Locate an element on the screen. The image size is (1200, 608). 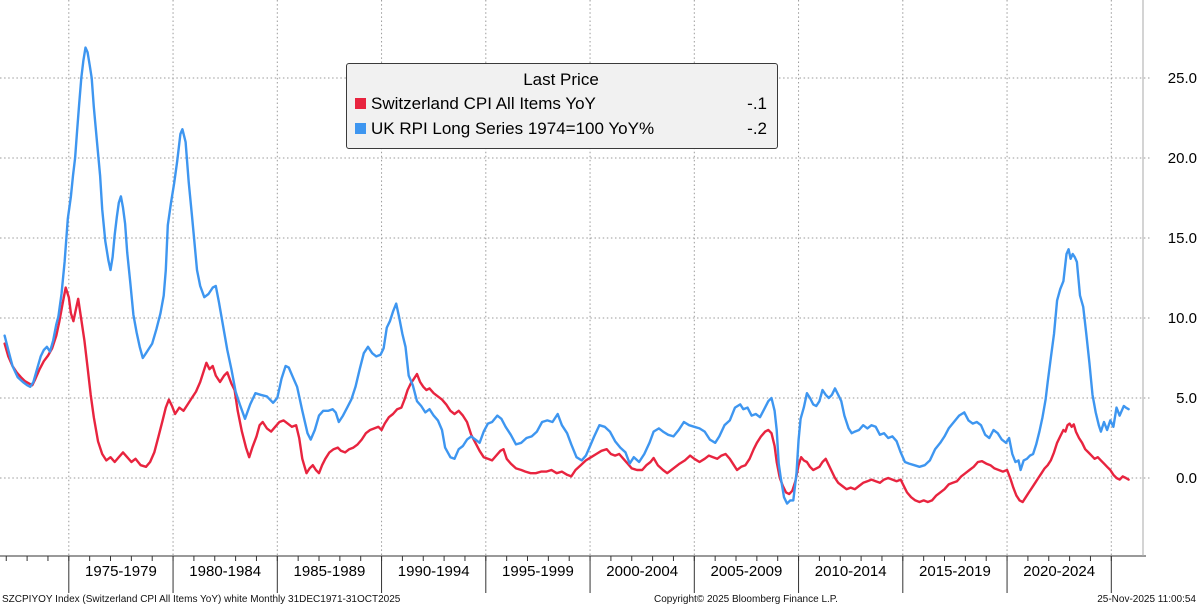
x-axis-period-label: 1975-1979 is located at coordinates (121, 571).